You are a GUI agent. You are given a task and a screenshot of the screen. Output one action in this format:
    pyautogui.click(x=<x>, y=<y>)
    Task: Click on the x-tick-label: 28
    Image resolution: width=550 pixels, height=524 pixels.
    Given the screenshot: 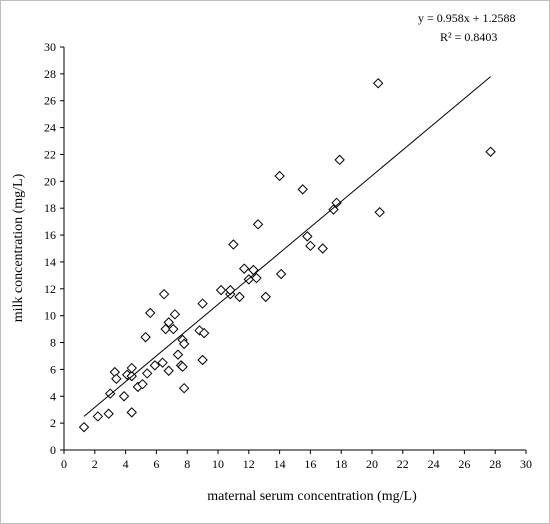 What is the action you would take?
    pyautogui.click(x=495, y=464)
    